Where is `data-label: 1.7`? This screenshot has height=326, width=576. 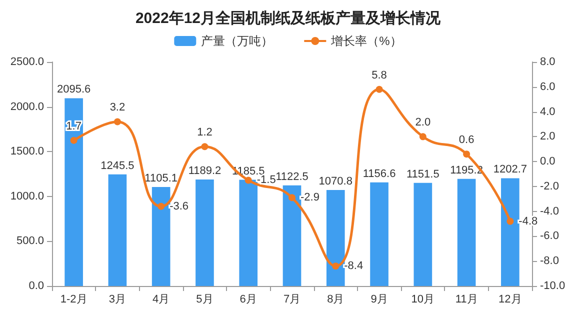
data-label: 1.7 is located at coordinates (74, 126).